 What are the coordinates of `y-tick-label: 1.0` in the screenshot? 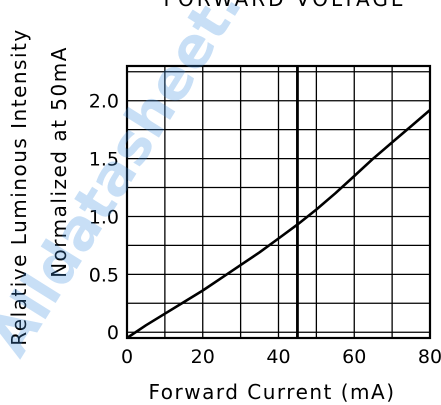 It's located at (104, 217).